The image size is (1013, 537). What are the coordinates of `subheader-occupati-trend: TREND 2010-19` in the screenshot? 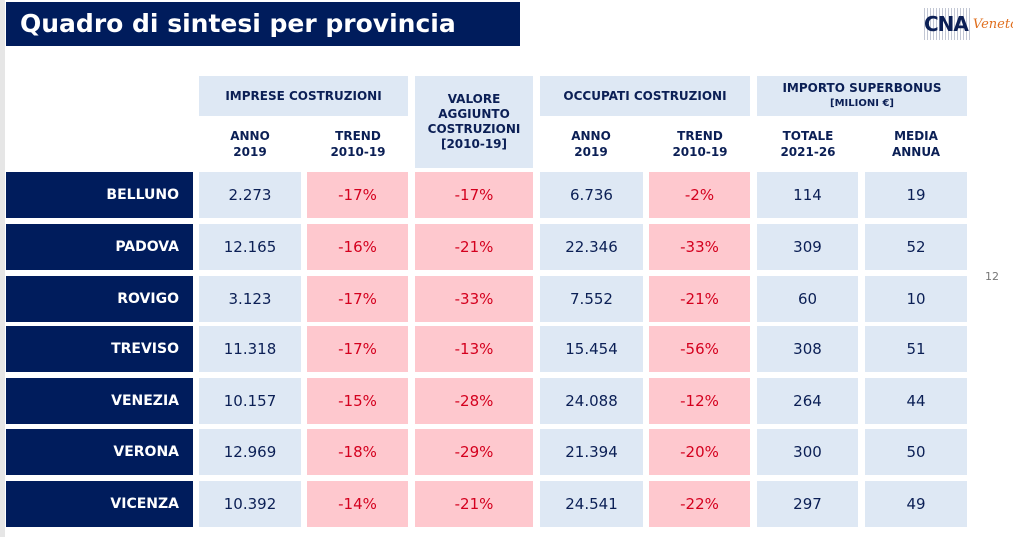 It's located at (700, 144).